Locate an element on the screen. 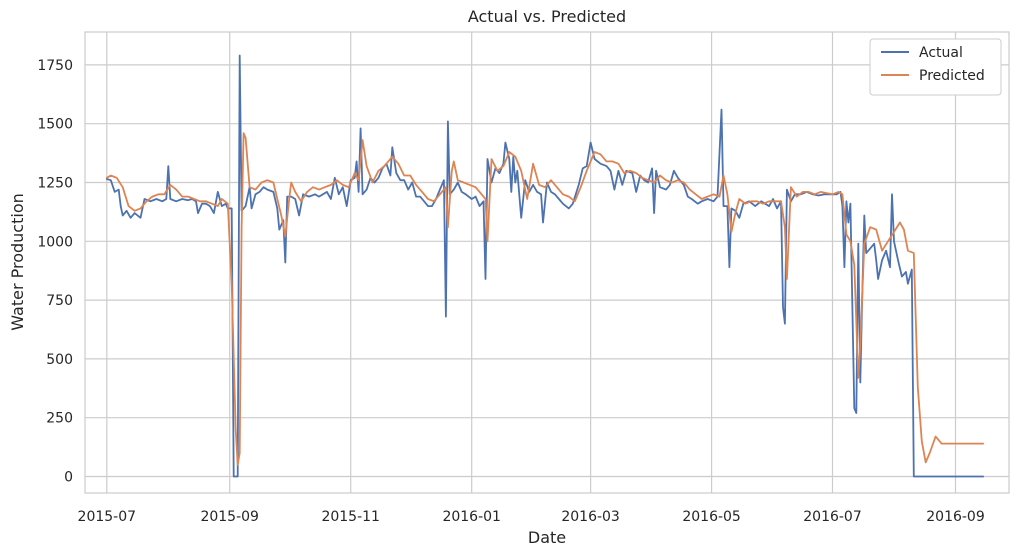 Image resolution: width=1025 pixels, height=556 pixels. y-tick-label: 1000 is located at coordinates (55, 242).